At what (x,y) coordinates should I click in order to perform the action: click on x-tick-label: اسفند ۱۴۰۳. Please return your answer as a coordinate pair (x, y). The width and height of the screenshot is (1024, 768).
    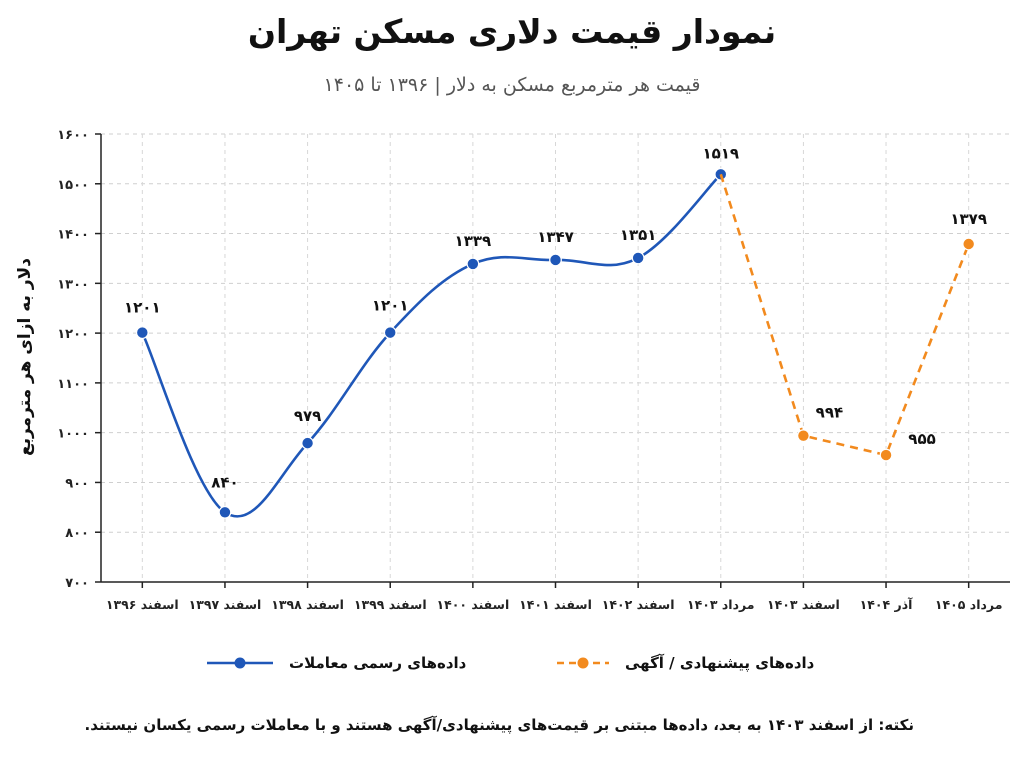
    Looking at the image, I should click on (803, 604).